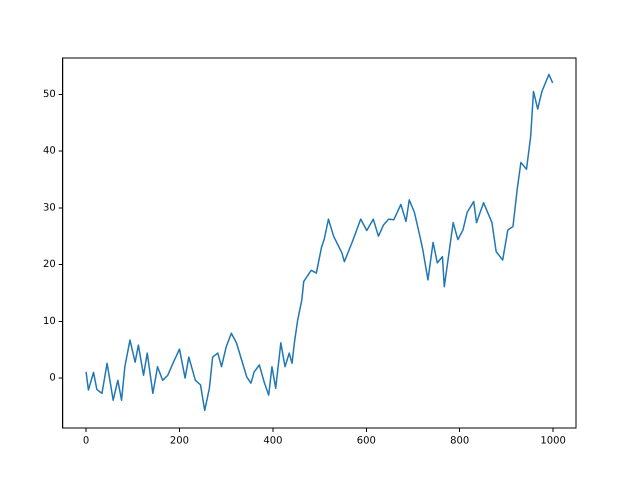  I want to click on y-tick-label: 10, so click(49, 321).